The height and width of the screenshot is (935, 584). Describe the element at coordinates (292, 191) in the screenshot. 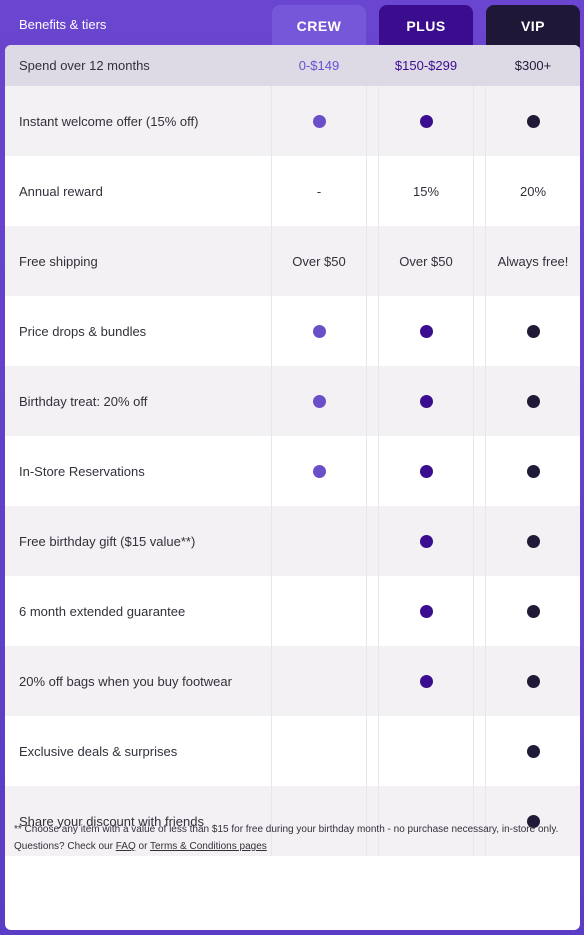

I see `benefit-row: Annual reward - 15% 20%` at that location.